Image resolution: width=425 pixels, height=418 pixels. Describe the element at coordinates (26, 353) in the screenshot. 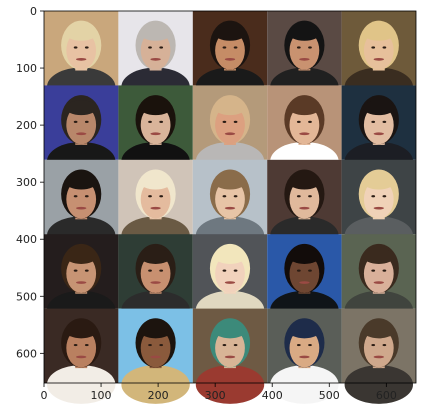

I see `y-tick-label: 600` at that location.